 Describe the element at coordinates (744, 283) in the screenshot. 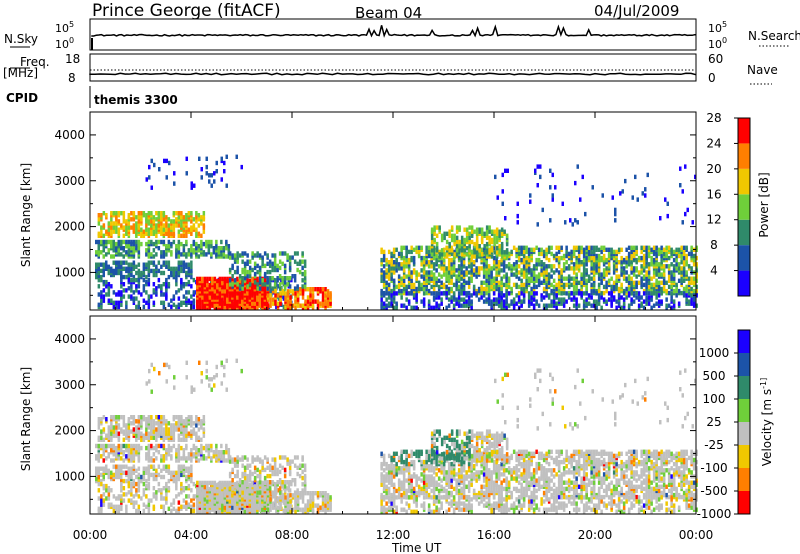

I see `colorbar-swatch` at that location.